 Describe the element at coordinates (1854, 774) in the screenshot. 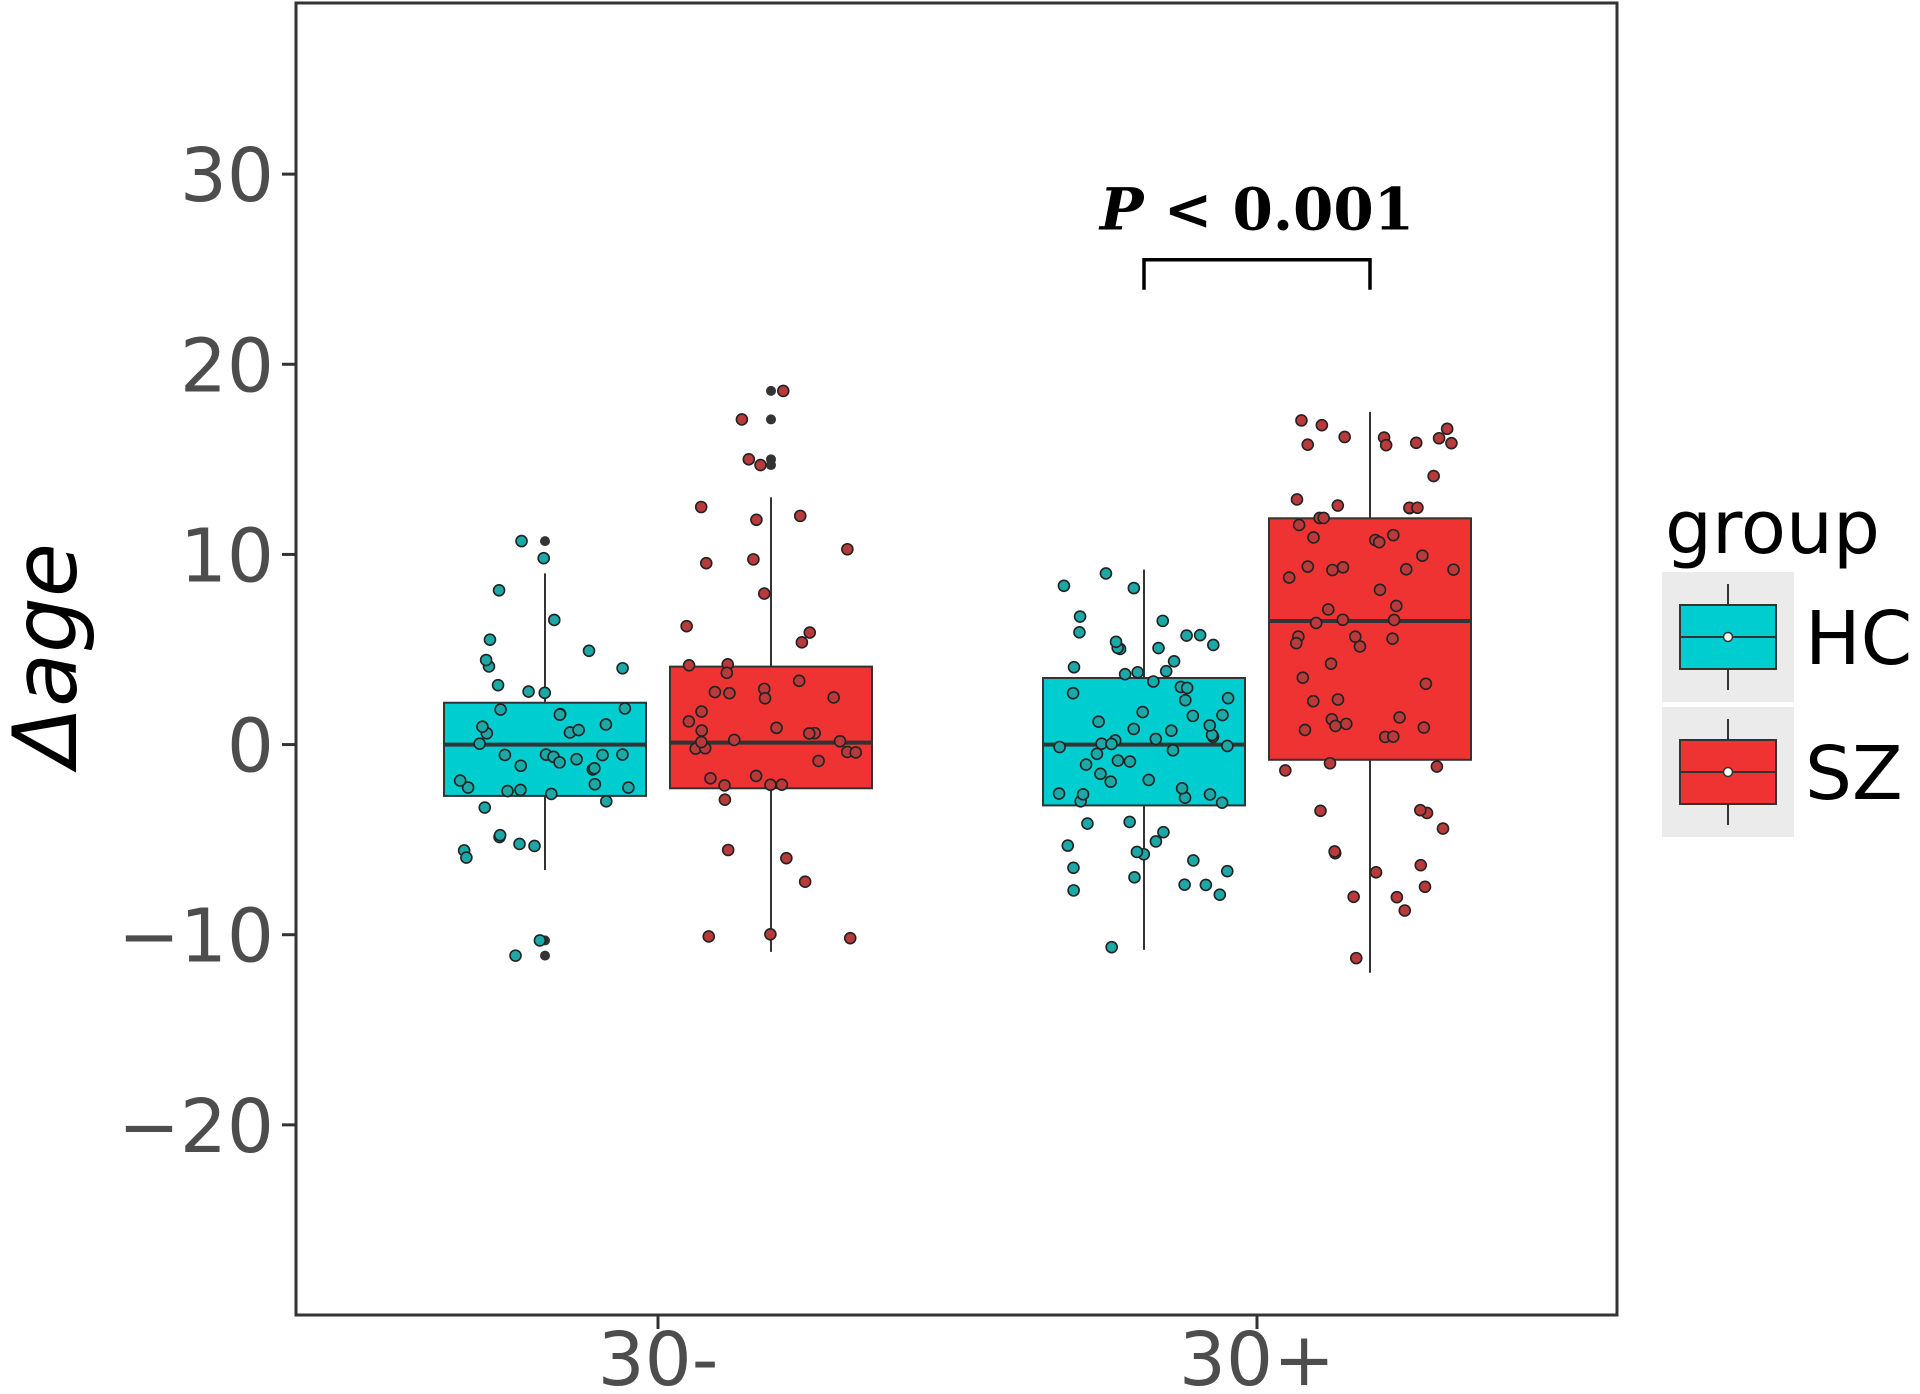

I see `legend-label-sz: SZ` at that location.